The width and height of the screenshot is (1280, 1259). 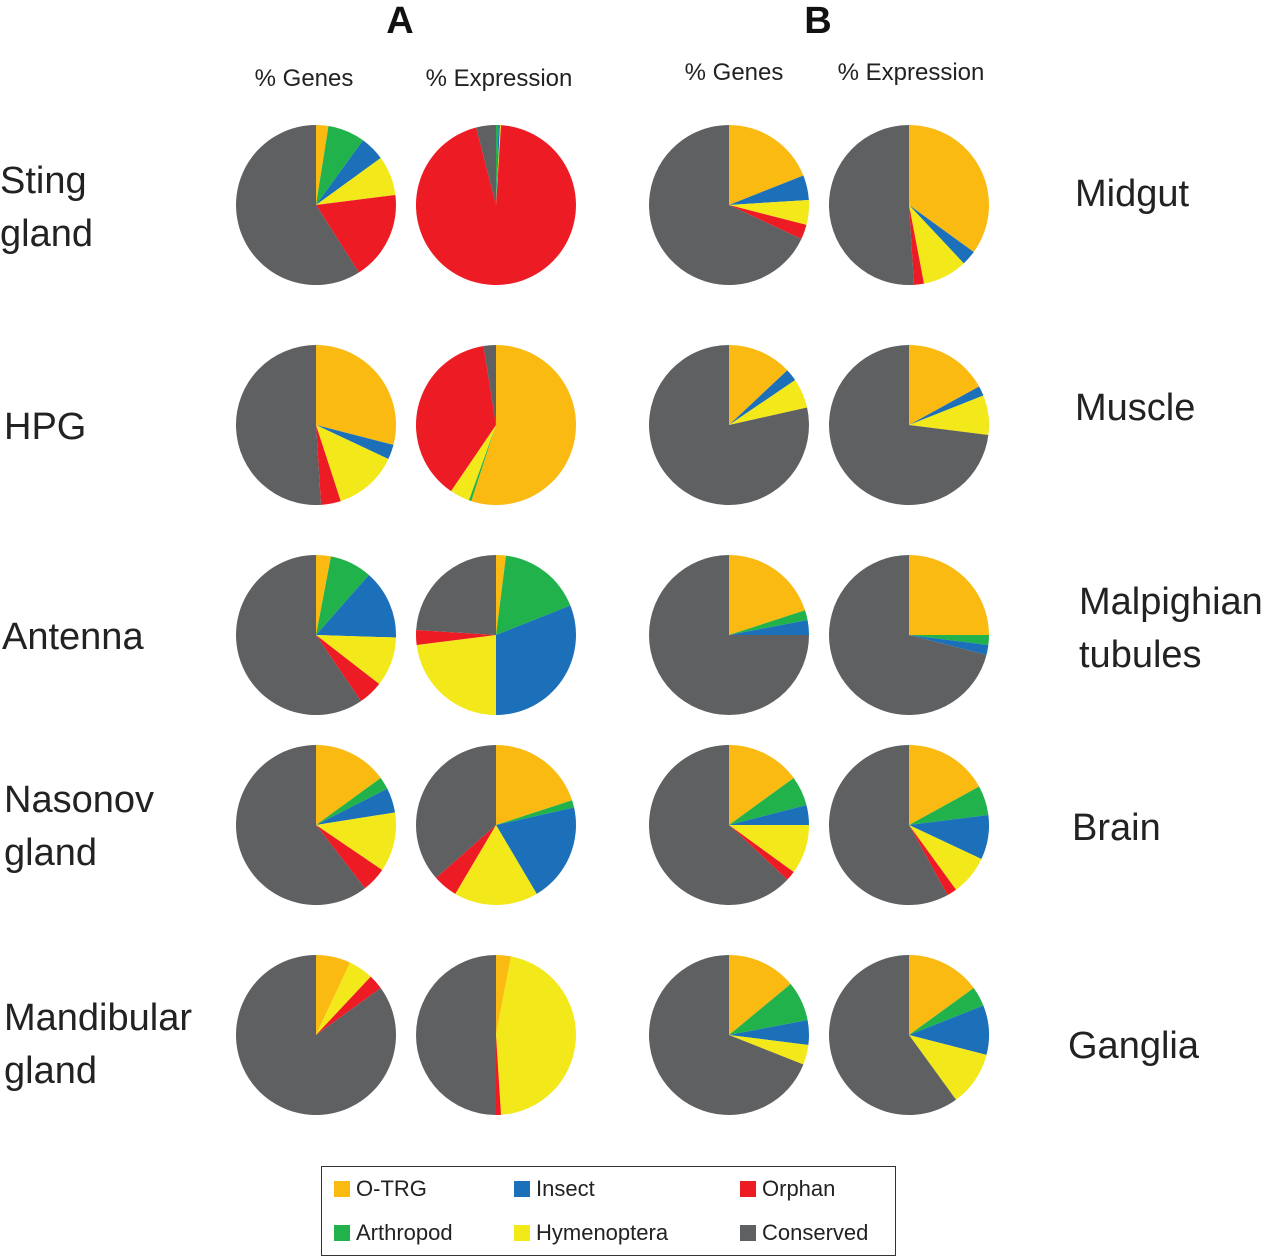 I want to click on pie-b-brain-genes, so click(x=728, y=825).